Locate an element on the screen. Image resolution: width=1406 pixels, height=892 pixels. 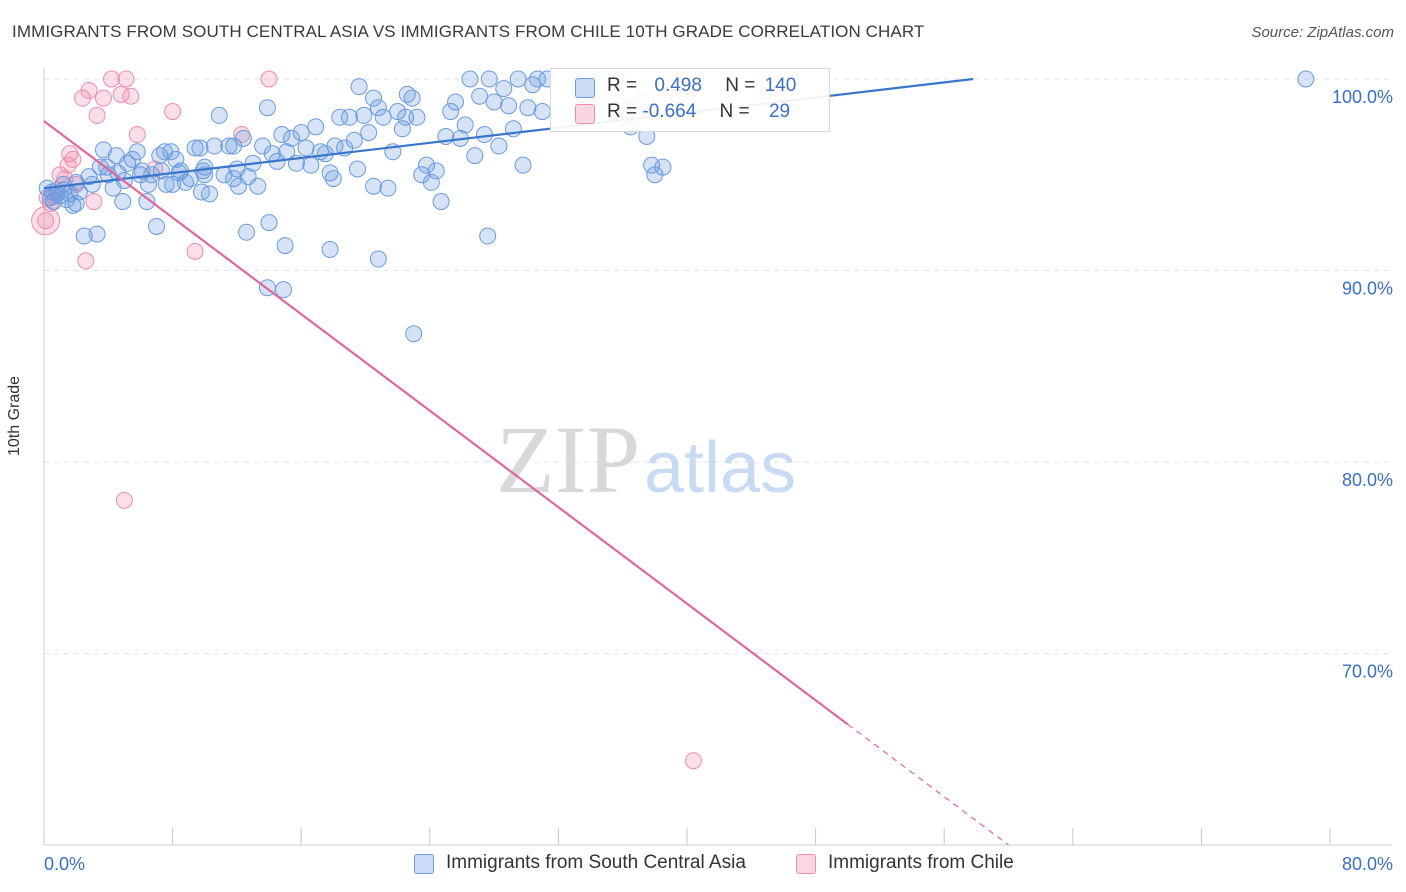
trend-line-chile-extrapolated is located at coordinates (928, 784).